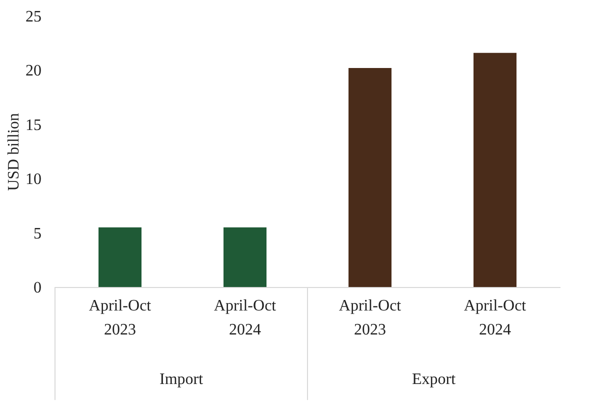 The width and height of the screenshot is (597, 401). Describe the element at coordinates (181, 379) in the screenshot. I see `text: Import` at that location.